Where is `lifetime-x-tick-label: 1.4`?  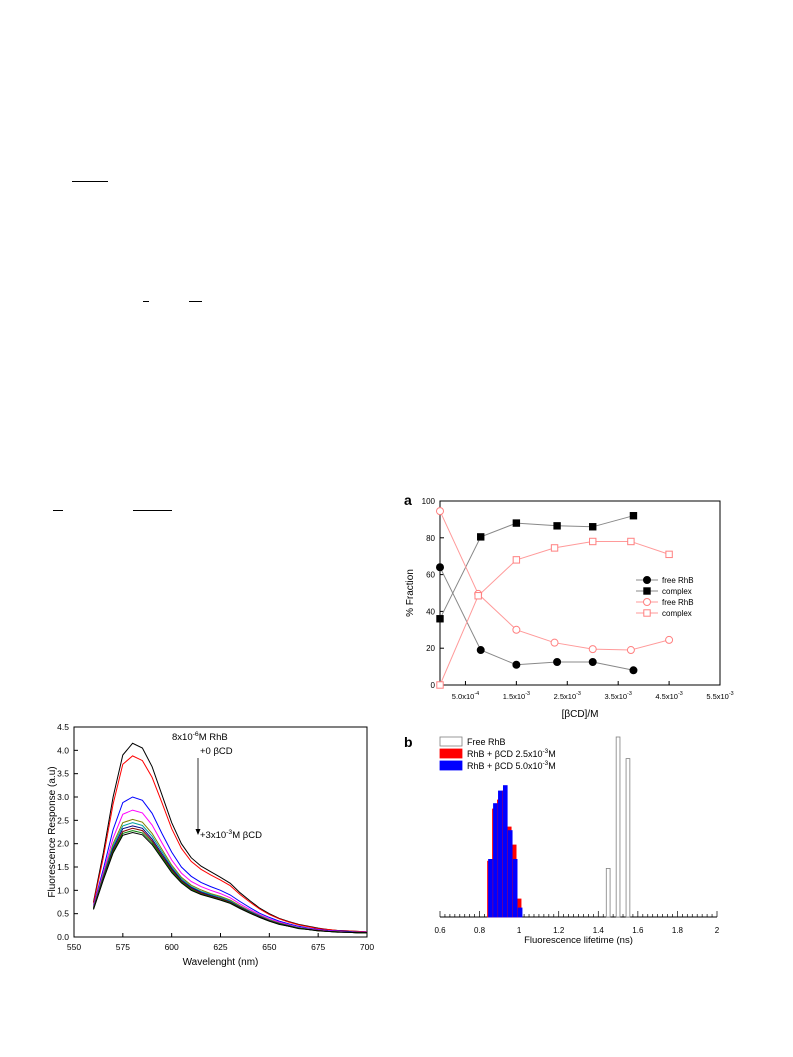
lifetime-x-tick-label: 1.4 is located at coordinates (599, 930).